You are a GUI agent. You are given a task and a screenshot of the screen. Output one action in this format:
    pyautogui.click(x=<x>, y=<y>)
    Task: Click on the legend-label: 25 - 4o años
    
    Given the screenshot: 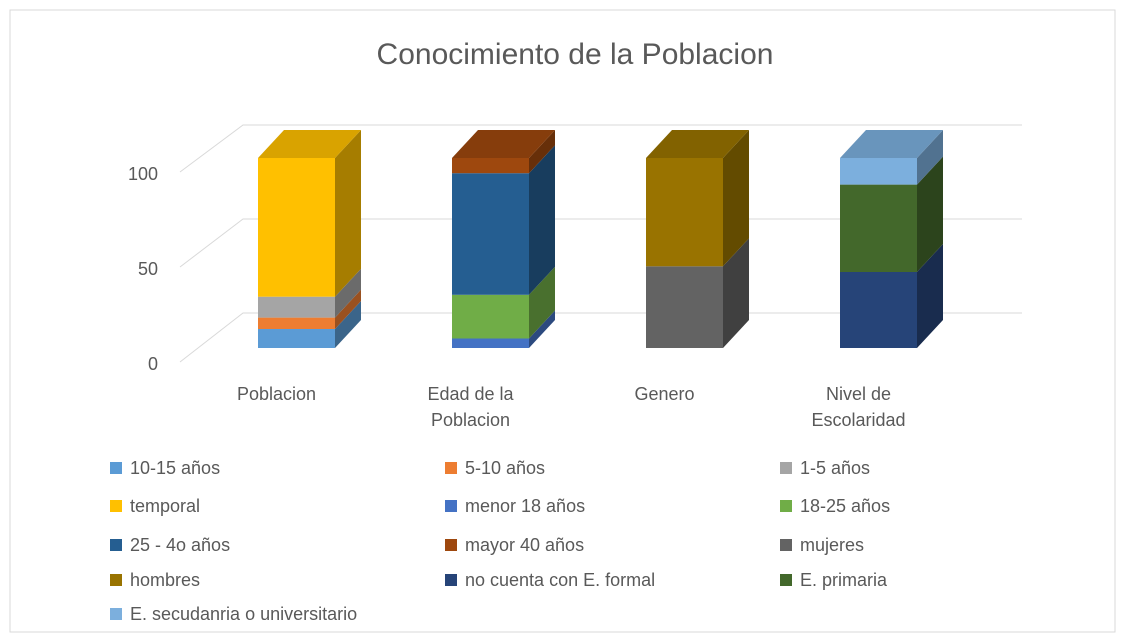 What is the action you would take?
    pyautogui.click(x=180, y=545)
    